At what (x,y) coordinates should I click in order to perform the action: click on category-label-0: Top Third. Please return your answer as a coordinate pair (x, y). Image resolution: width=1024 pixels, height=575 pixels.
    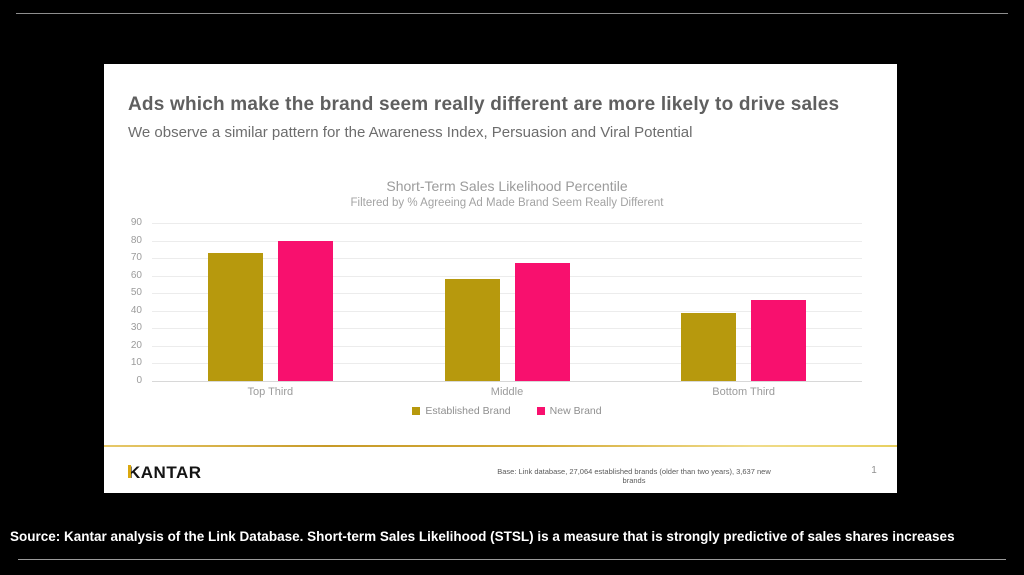
    Looking at the image, I should click on (270, 392).